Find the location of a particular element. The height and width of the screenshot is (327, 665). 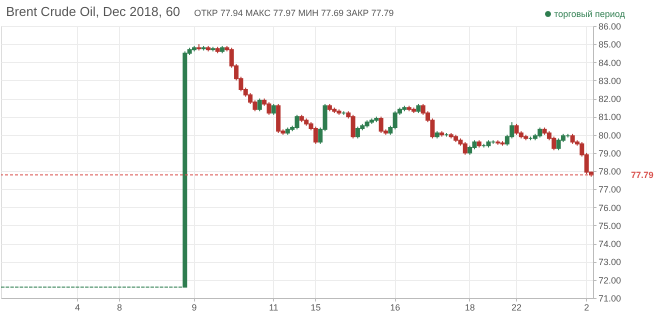

y-tick-label: 76.00 is located at coordinates (610, 207).